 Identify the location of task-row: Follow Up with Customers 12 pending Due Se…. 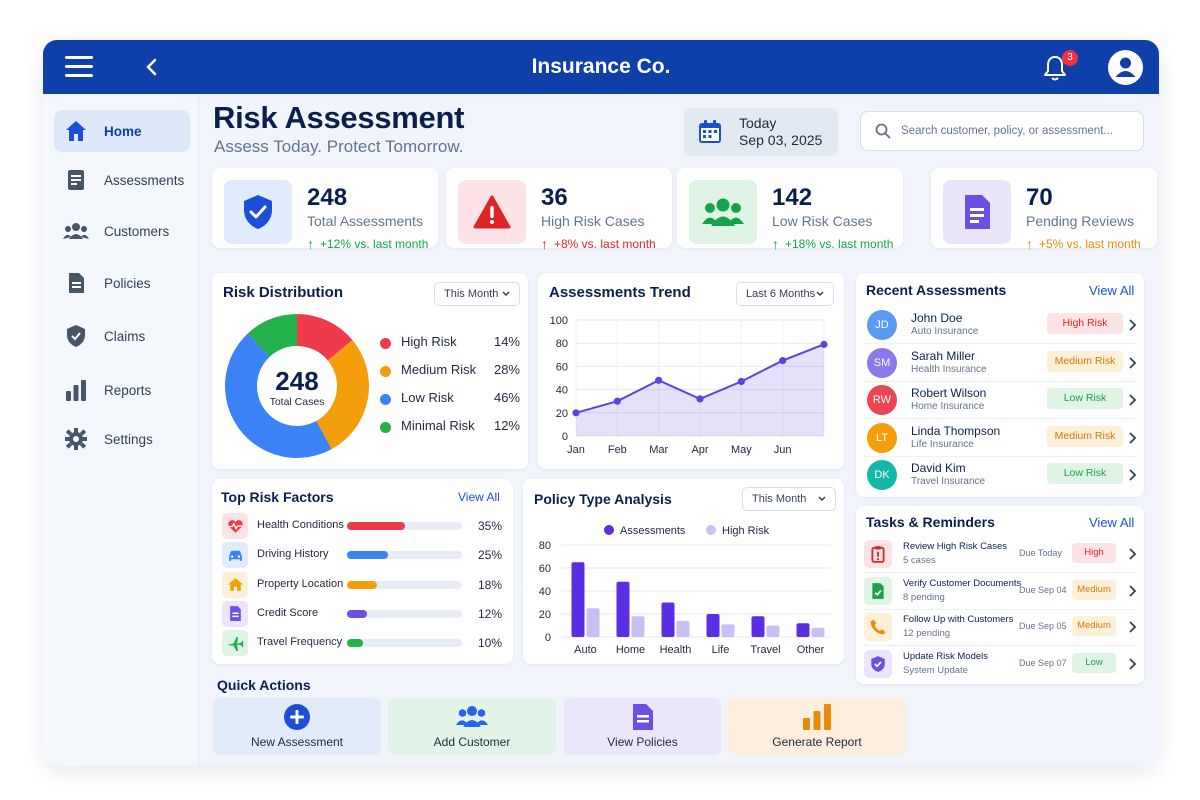
(1000, 628).